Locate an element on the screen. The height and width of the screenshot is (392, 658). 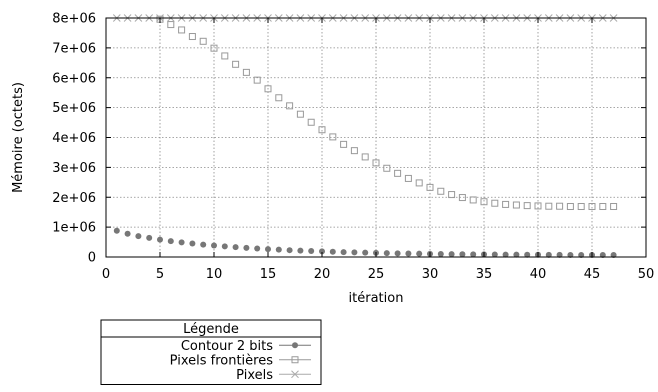
series-filled-circle is located at coordinates (365, 243).